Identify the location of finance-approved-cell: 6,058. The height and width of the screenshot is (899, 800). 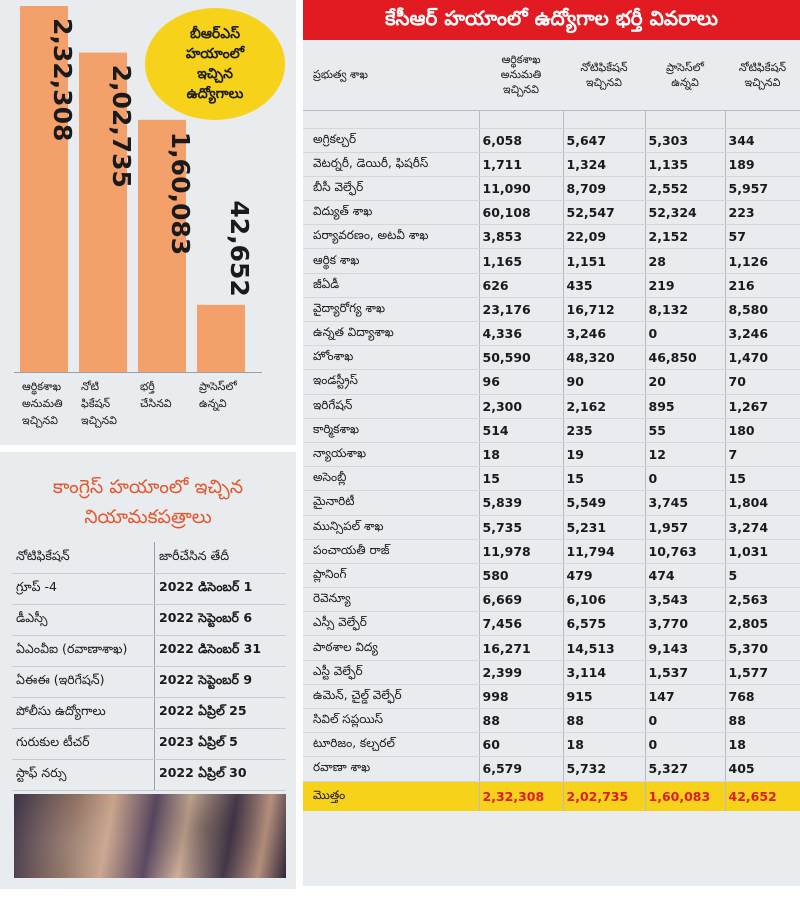
(520, 140).